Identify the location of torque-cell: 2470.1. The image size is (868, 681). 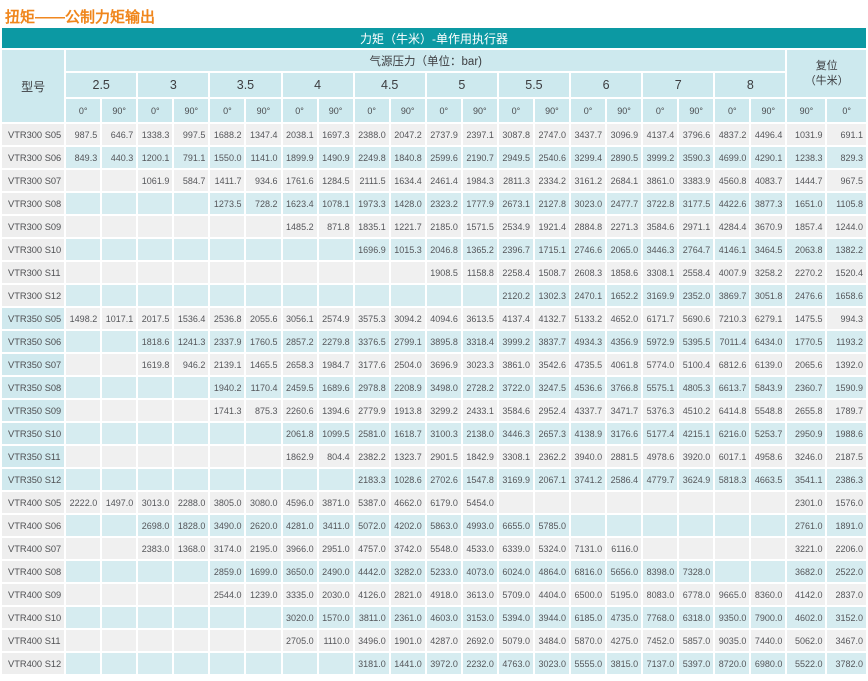
(588, 295).